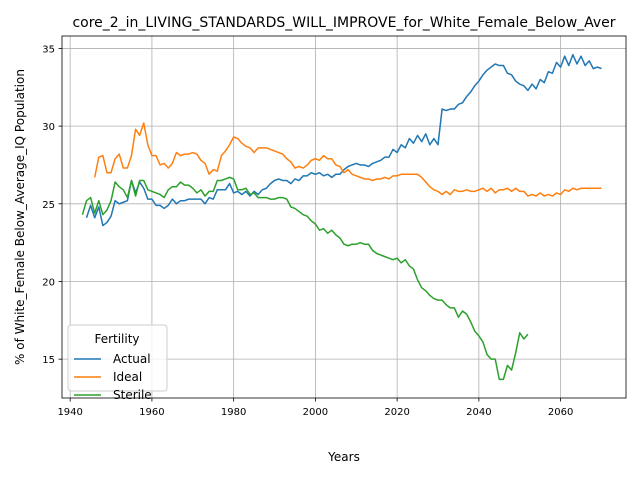  What do you see at coordinates (478, 412) in the screenshot?
I see `x-tick-label: 2040` at bounding box center [478, 412].